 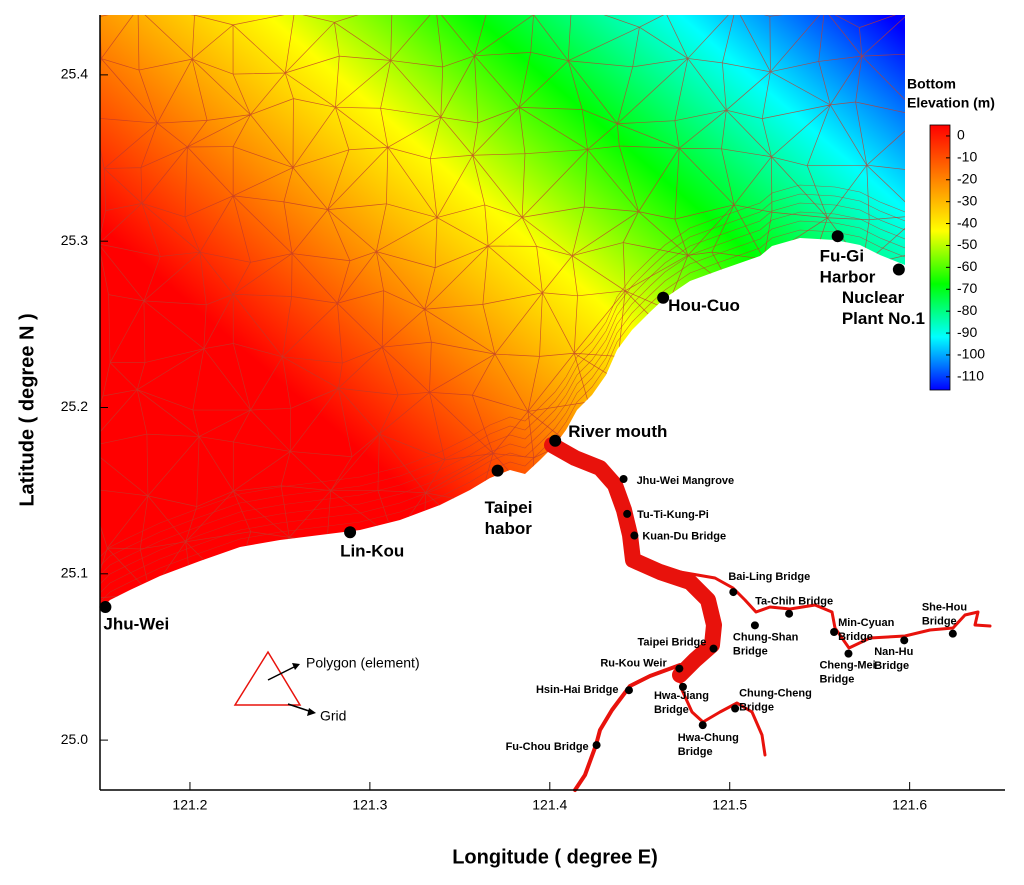 What do you see at coordinates (970, 376) in the screenshot?
I see `colorbar-tick-label: -110` at bounding box center [970, 376].